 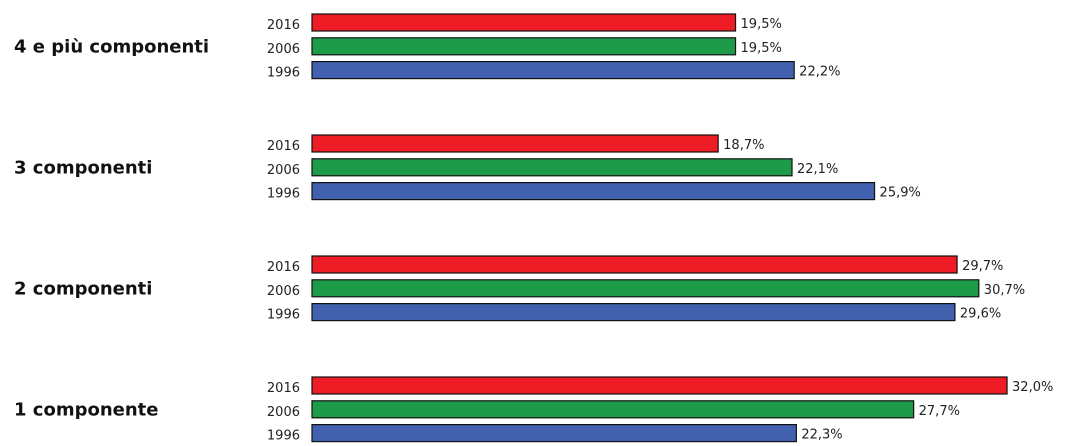 I want to click on category-group: 1 componente 2016 32,0% 2006 27,7% 1996 22,3%, so click(x=533, y=410).